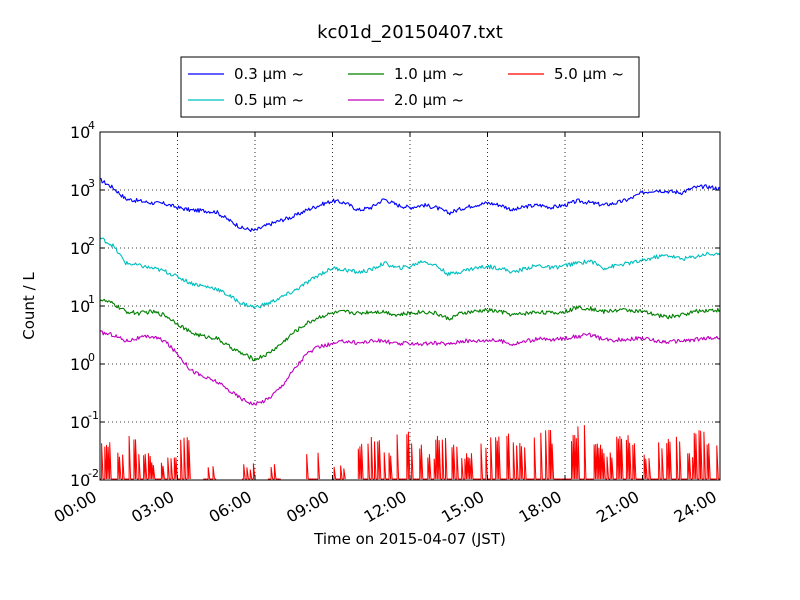 Image resolution: width=800 pixels, height=600 pixels. Describe the element at coordinates (91, 183) in the screenshot. I see `y-tick-exponent: 3` at that location.